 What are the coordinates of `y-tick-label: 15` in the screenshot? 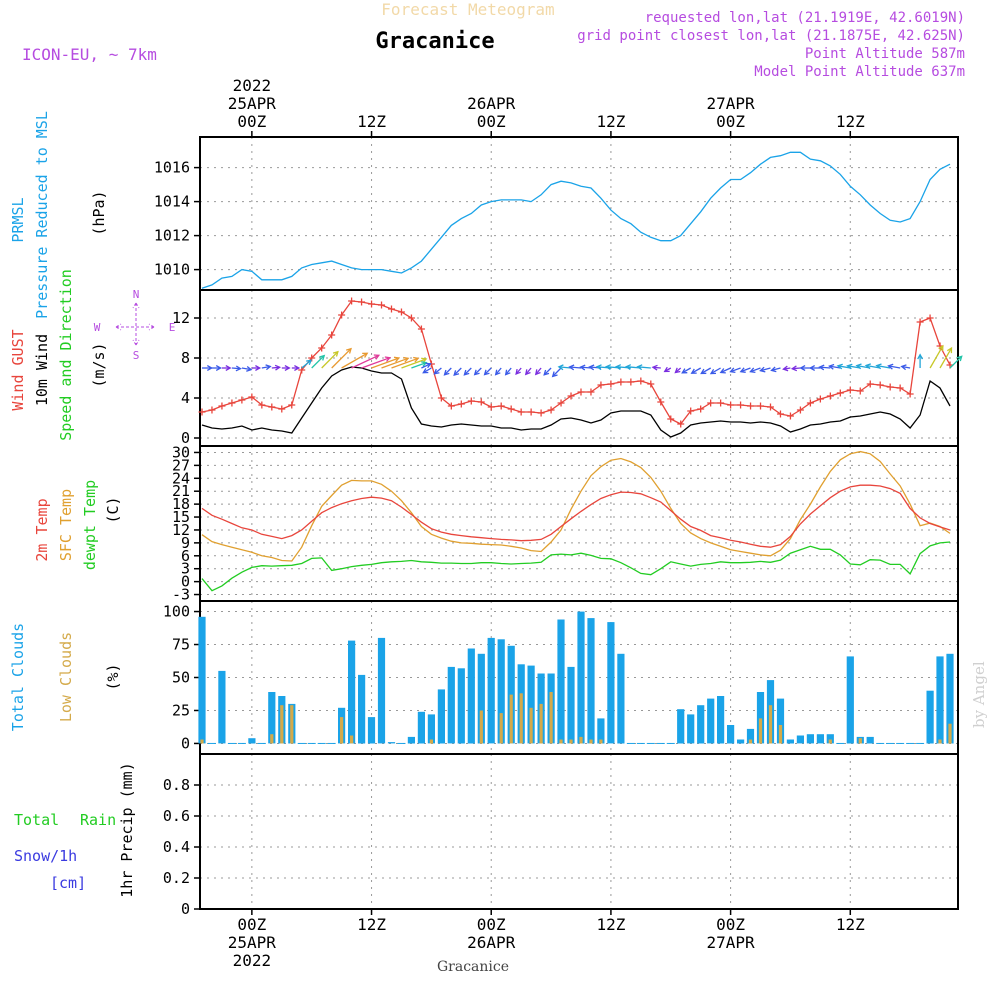 It's located at (181, 517).